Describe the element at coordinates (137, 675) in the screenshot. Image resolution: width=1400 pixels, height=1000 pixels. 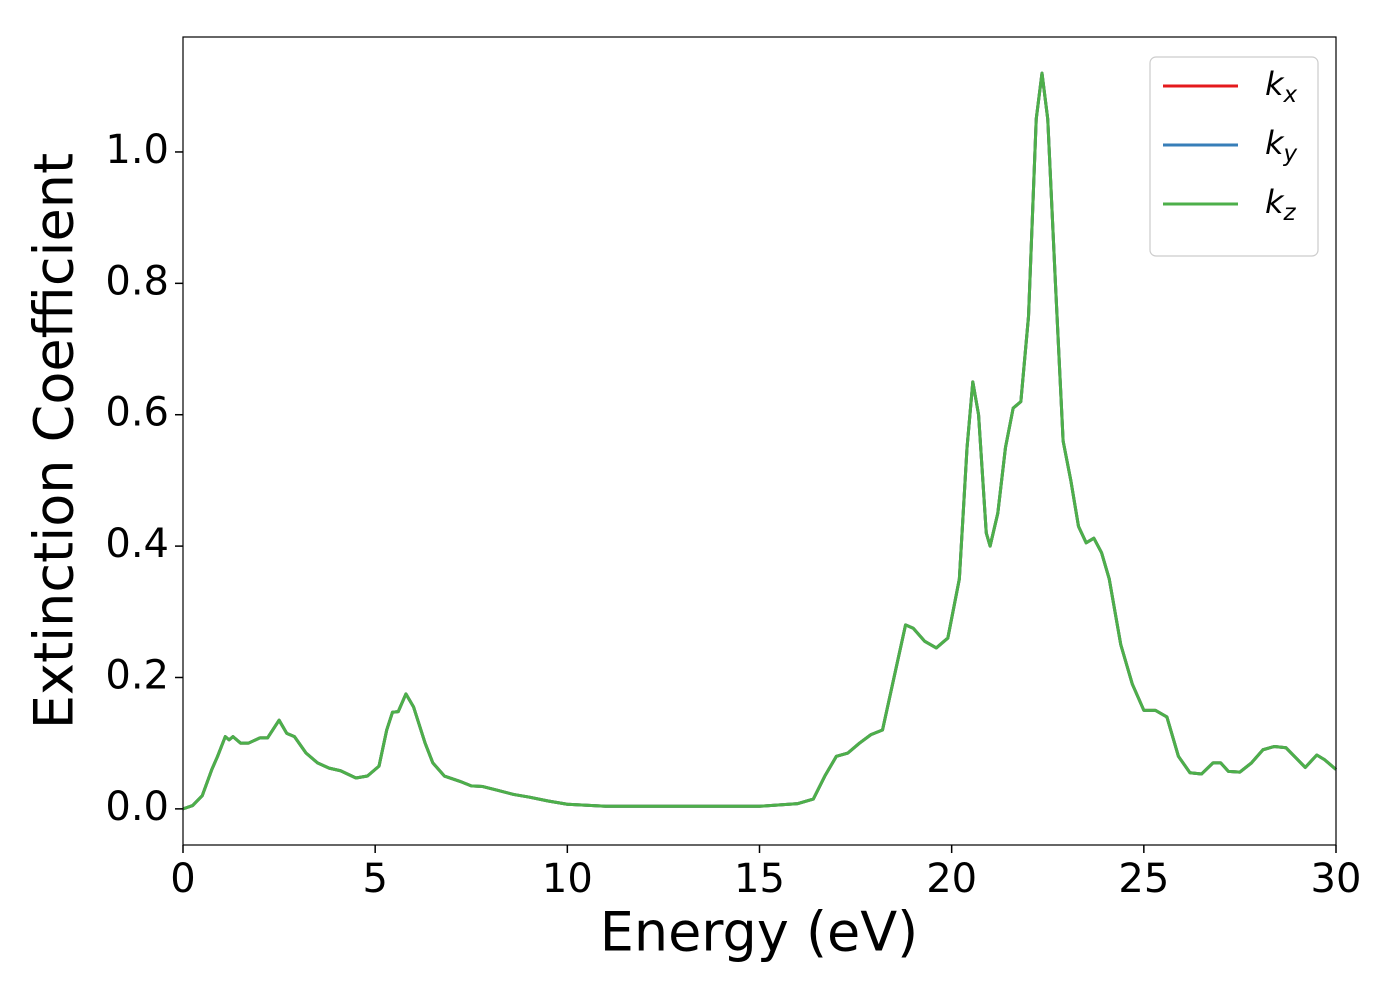
I see `y-tick-label: 0.2` at that location.